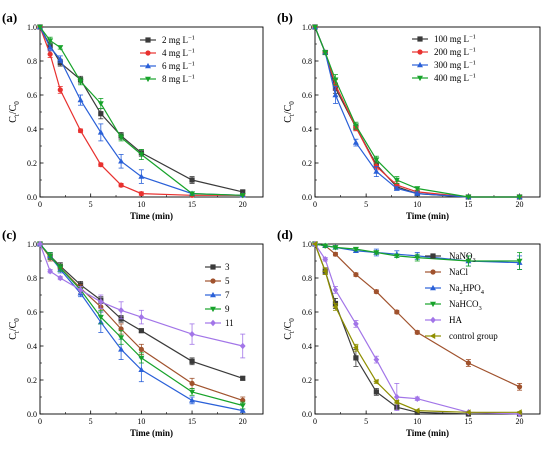 The image size is (550, 451). I want to click on legend: NaNO3 NaCl Na2HPO4 NaHCO3 HA control group, so click(461, 296).